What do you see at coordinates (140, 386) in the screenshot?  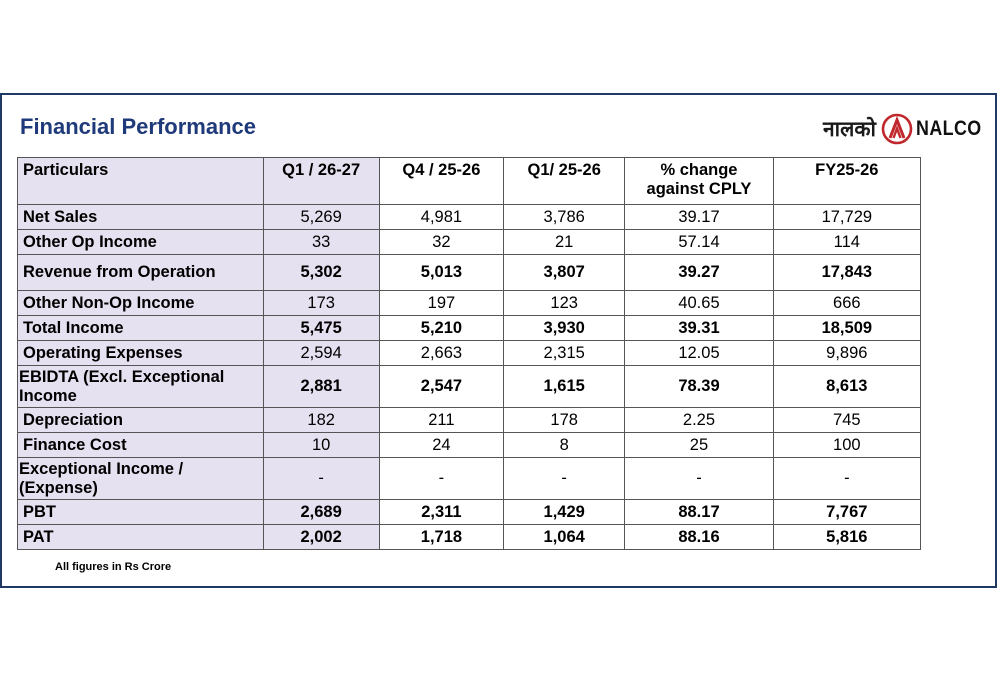 I see `row-label: EBIDTA (Excl. Exceptional Income` at bounding box center [140, 386].